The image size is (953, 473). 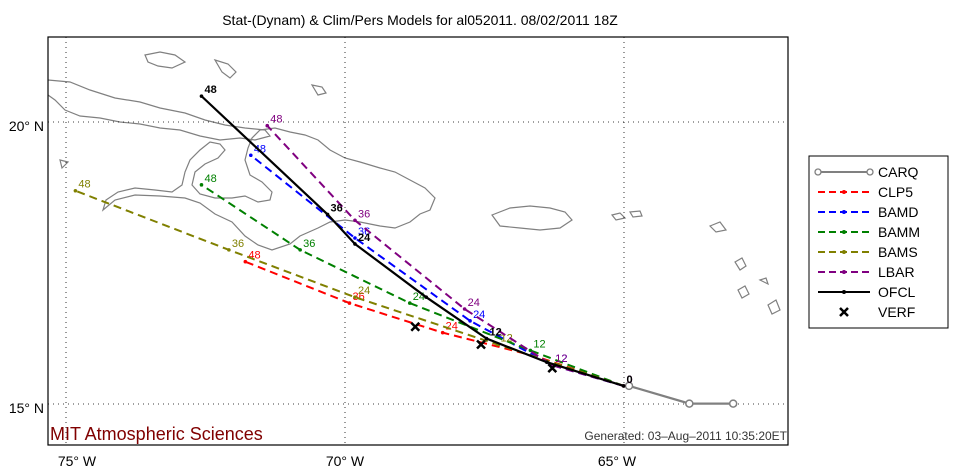 I want to click on credit-text: MIT Atmospheric Sciences, so click(x=156, y=434).